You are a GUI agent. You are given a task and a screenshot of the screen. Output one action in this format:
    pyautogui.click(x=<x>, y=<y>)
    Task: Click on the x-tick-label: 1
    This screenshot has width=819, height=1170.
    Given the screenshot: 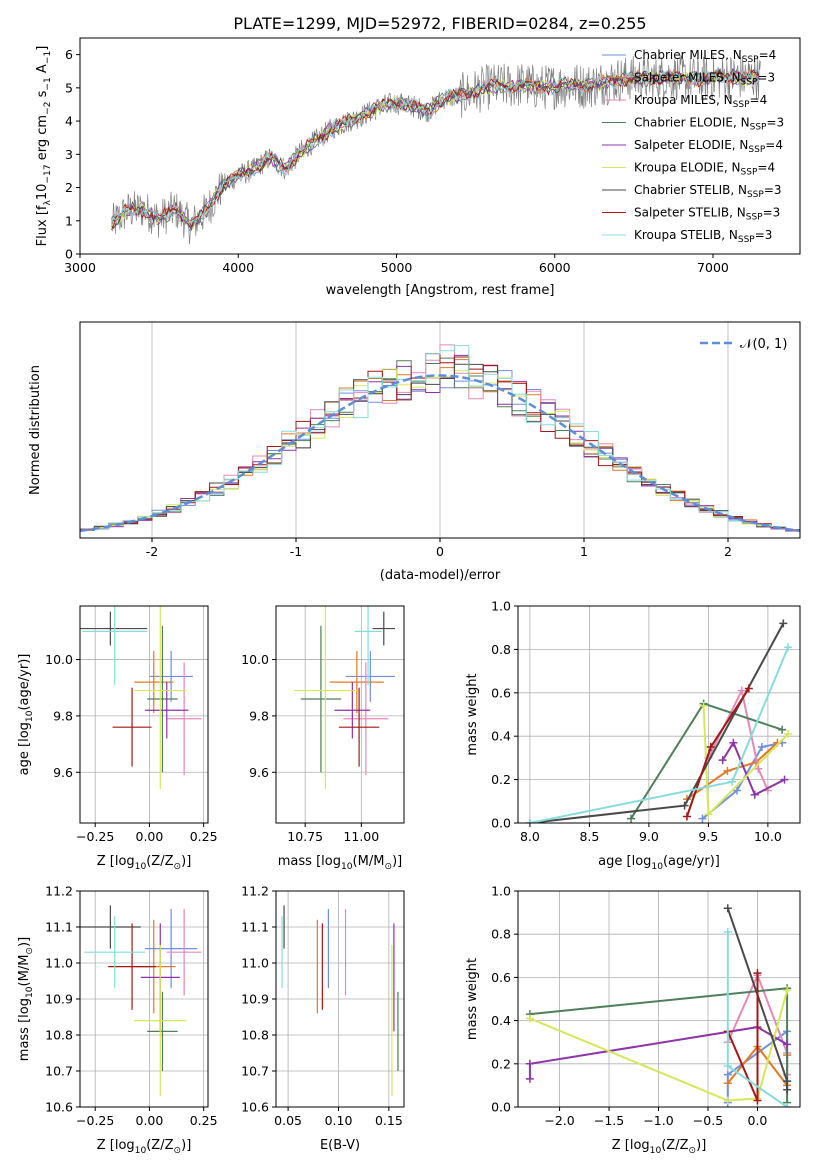 What is the action you would take?
    pyautogui.click(x=584, y=551)
    